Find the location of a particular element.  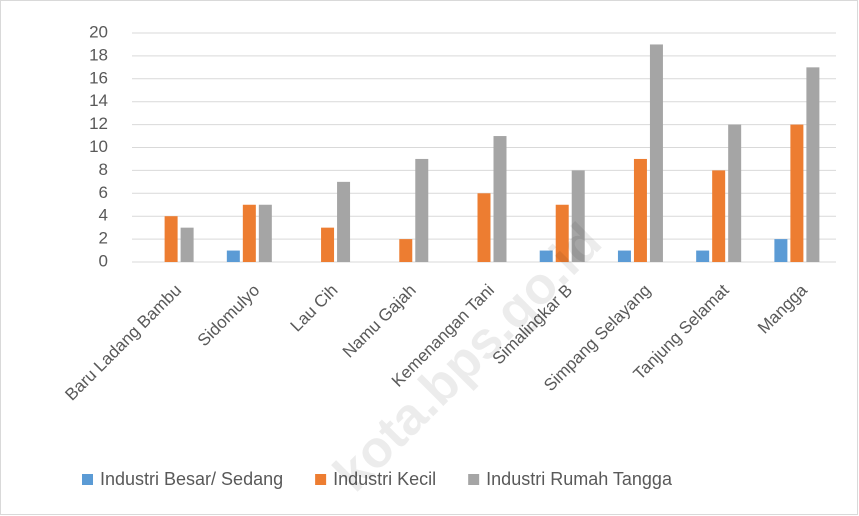

legend-label: Industri Besar/ Sedang is located at coordinates (191, 479).